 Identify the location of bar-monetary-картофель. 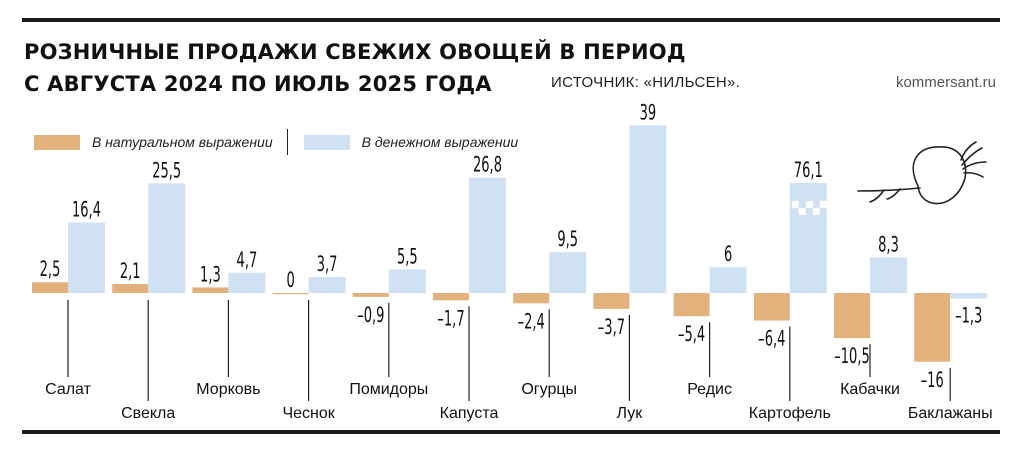
(808, 237).